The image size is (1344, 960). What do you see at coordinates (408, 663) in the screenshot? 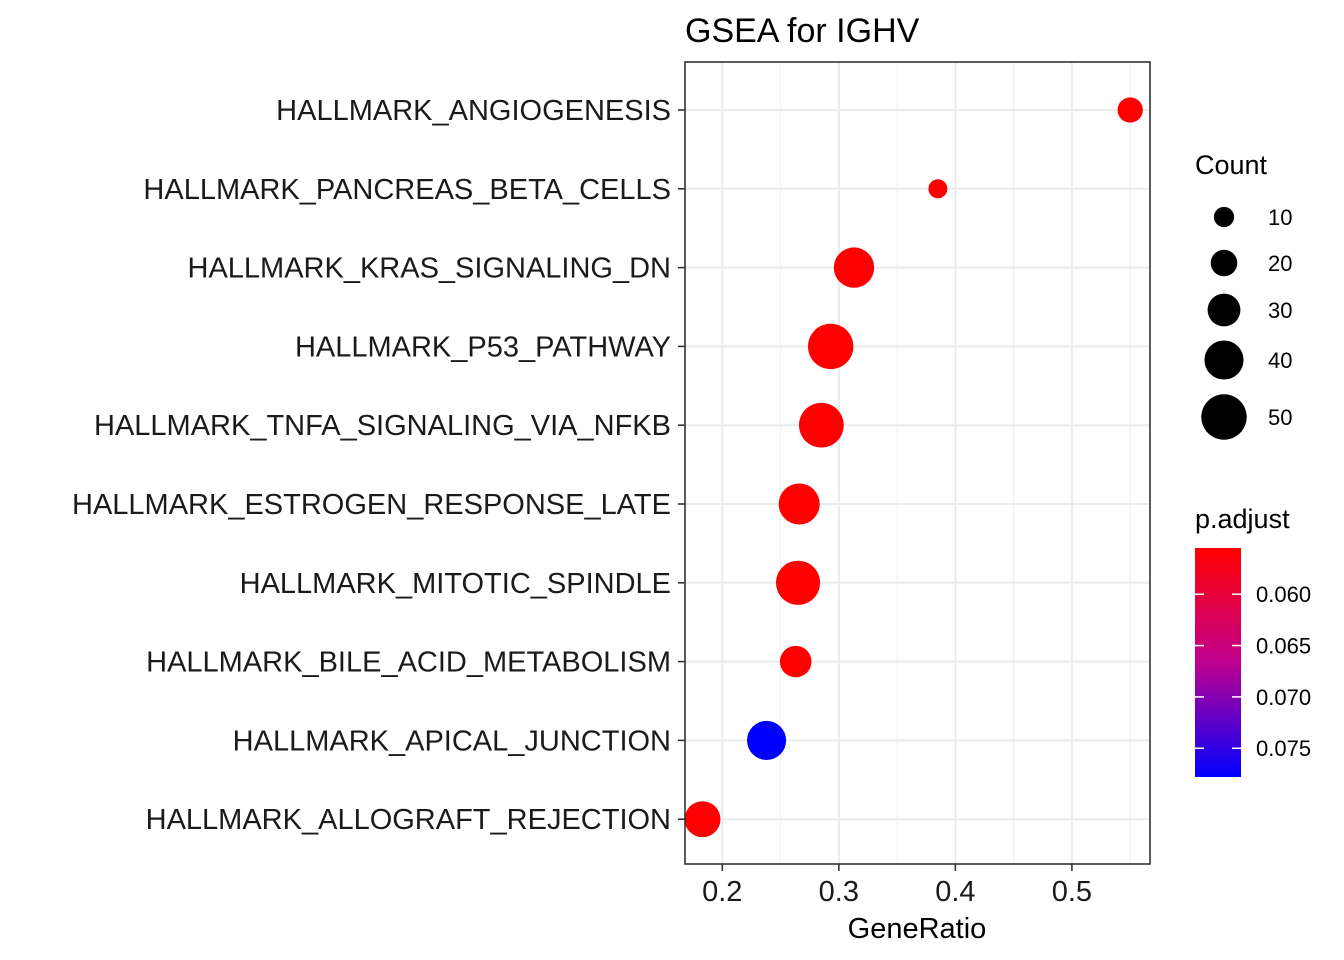
I see `y-tick-label: HALLMARK_BILE_ACID_METABOLISM` at bounding box center [408, 663].